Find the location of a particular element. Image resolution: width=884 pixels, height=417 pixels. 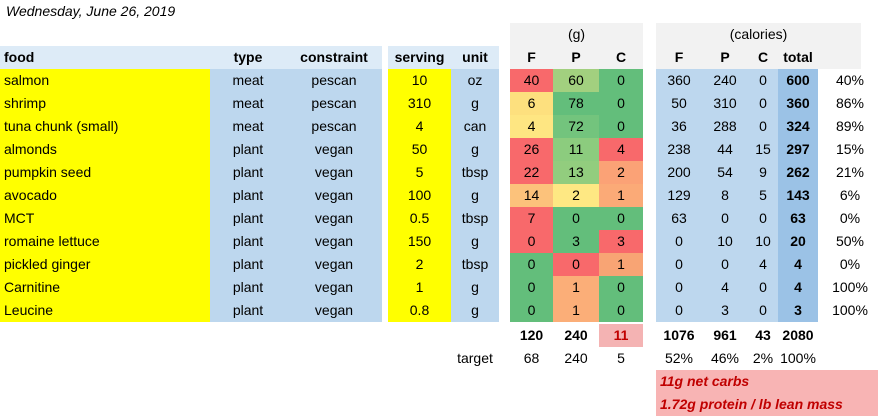

grams-protein-cell: 60 is located at coordinates (576, 80).